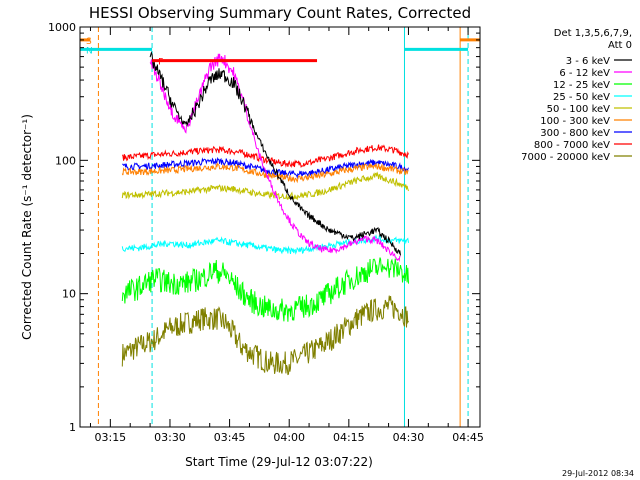 This screenshot has height=480, width=640. I want to click on flag-label: N, so click(89, 51).